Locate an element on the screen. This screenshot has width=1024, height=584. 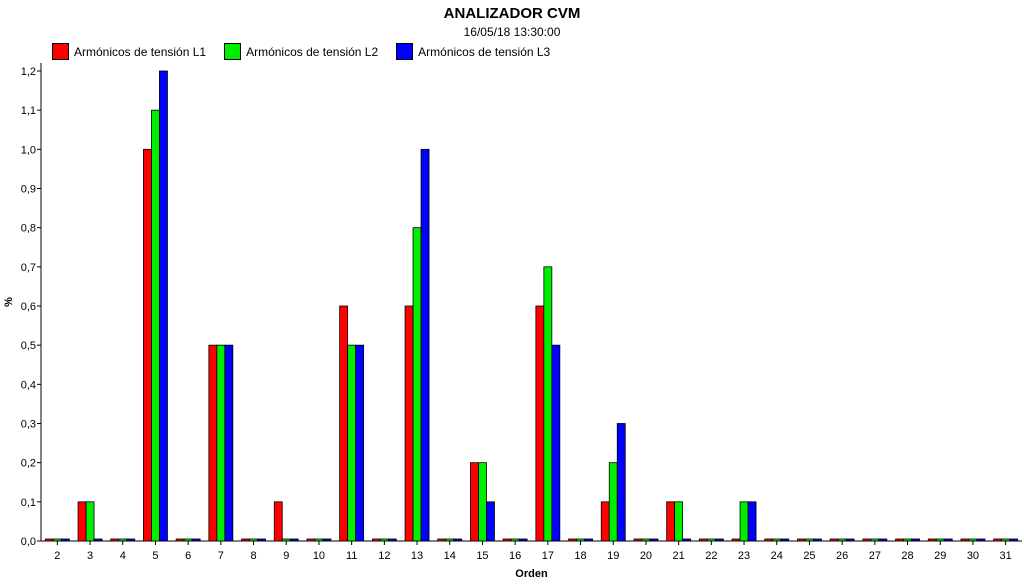
x-tick-label: 12 is located at coordinates (384, 556).